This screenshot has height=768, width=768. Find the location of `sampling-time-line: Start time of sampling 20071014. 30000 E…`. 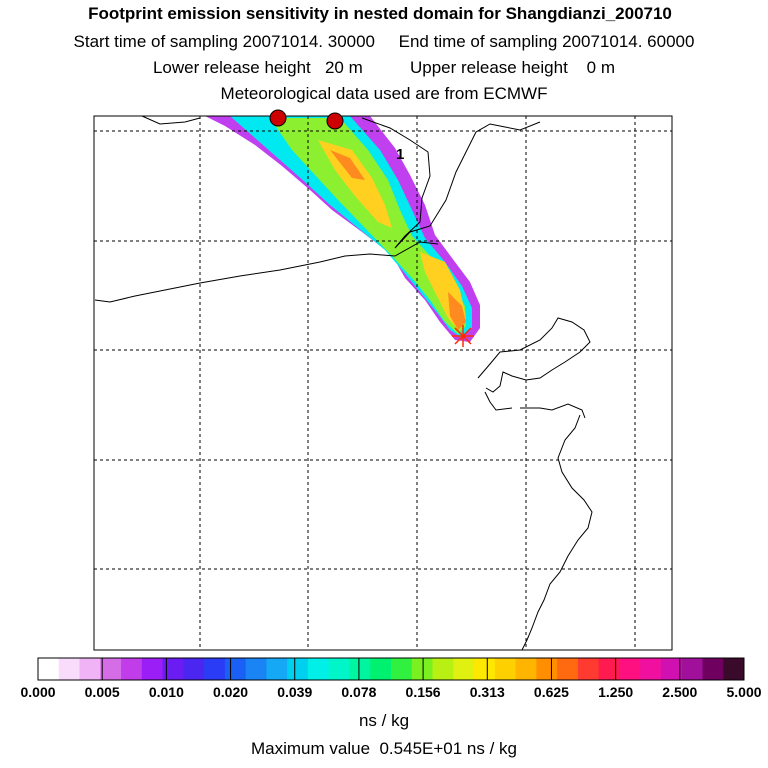

sampling-time-line: Start time of sampling 20071014. 30000 E… is located at coordinates (384, 41).